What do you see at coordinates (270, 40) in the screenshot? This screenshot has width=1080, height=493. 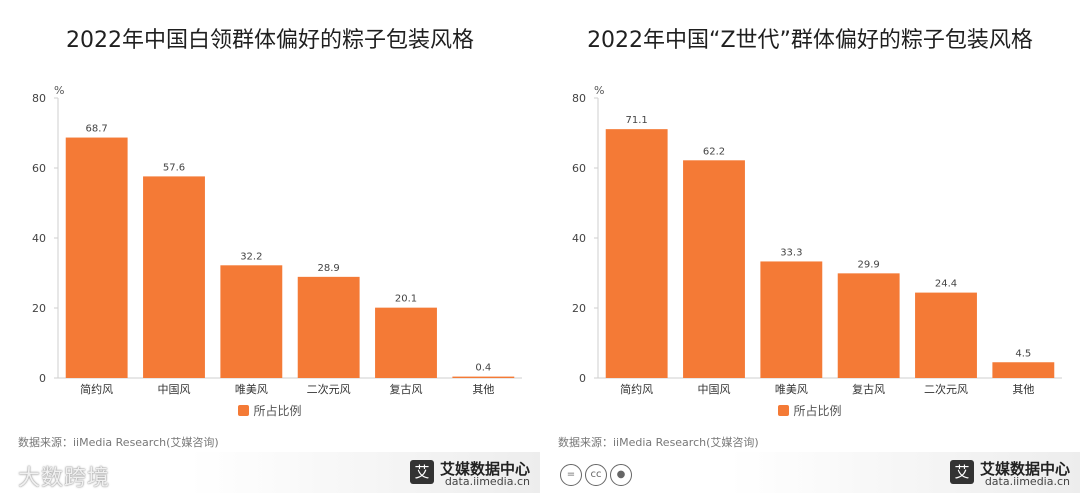 I see `chart-title: 2022年中国白领群体偏好的粽子包装风格` at bounding box center [270, 40].